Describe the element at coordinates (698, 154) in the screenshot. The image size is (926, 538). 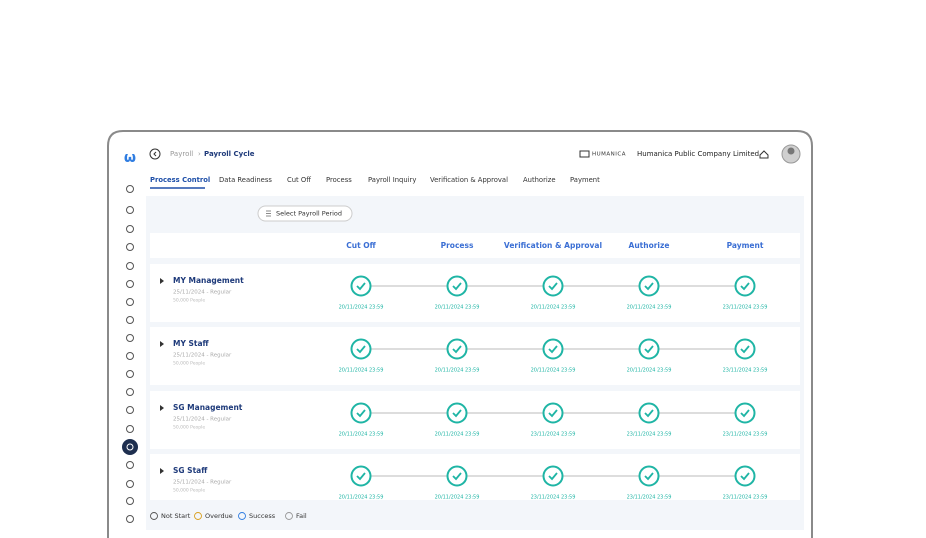
I see `company-name: Humanica Public Company Limited` at that location.